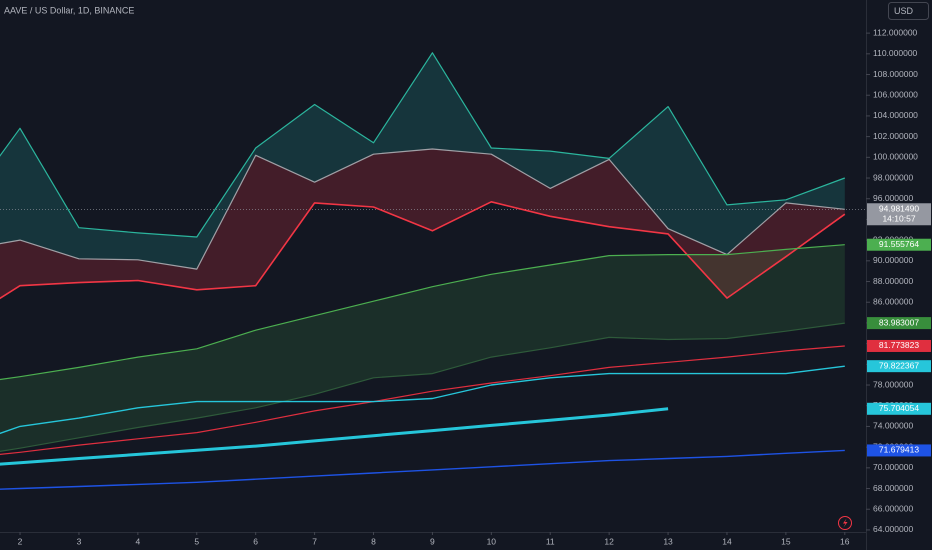 This screenshot has height=550, width=932. Describe the element at coordinates (609, 541) in the screenshot. I see `x-tick-label: 12` at that location.